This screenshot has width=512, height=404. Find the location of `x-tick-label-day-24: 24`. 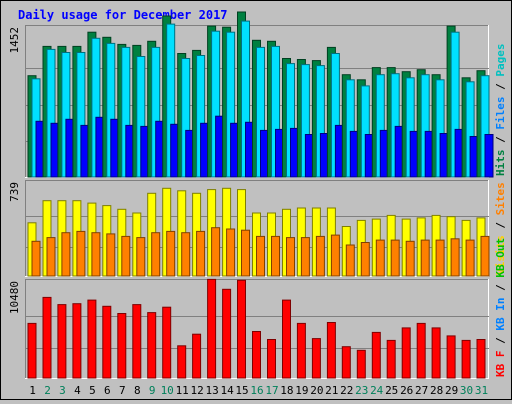

x-tick-label-day-24: 24 is located at coordinates (377, 390).